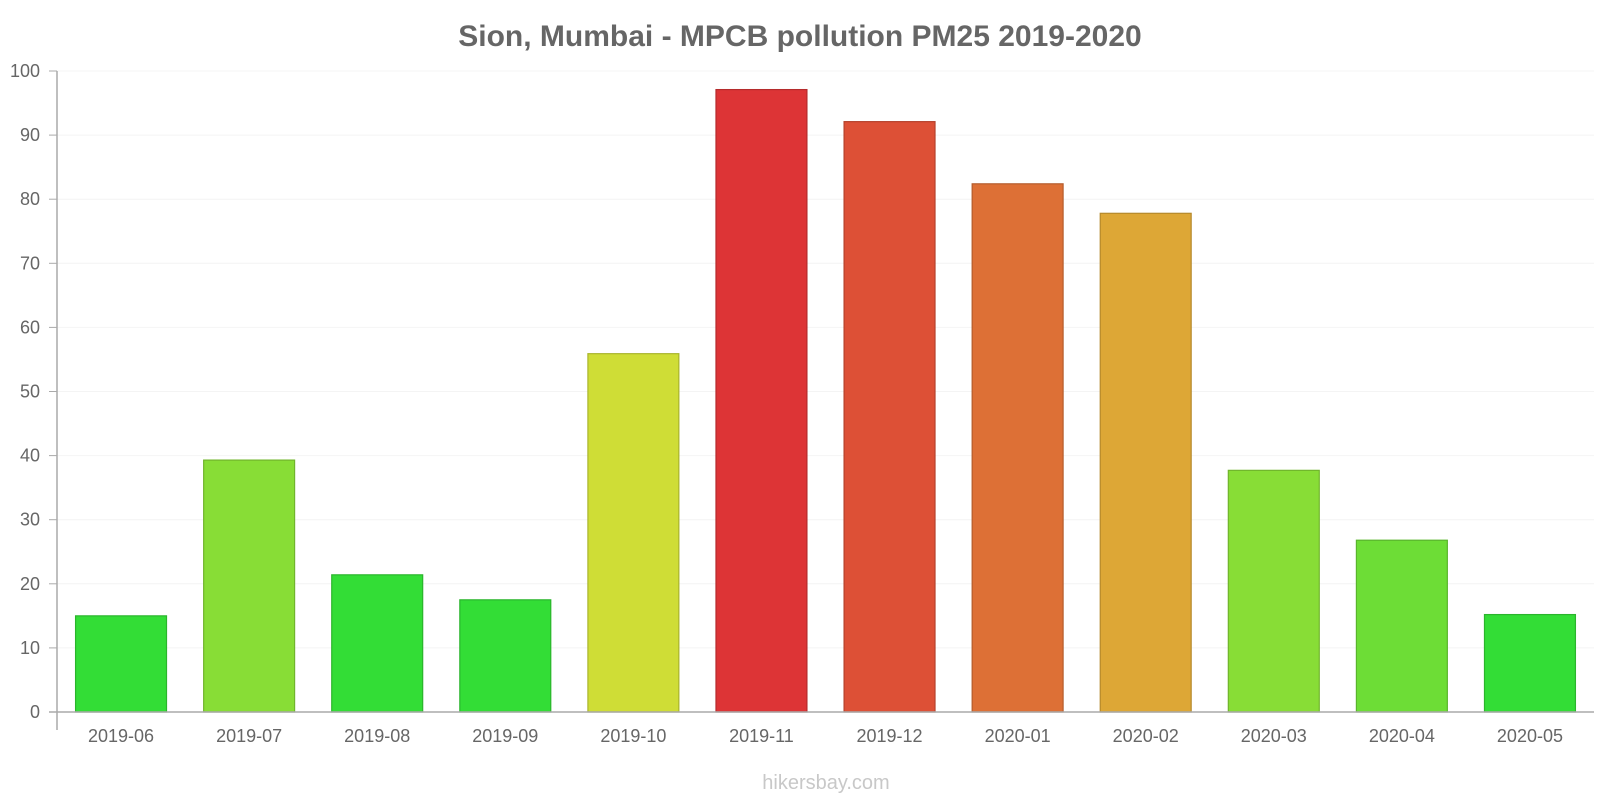 This screenshot has height=800, width=1600. What do you see at coordinates (30, 648) in the screenshot?
I see `y-tick-label: 10` at bounding box center [30, 648].